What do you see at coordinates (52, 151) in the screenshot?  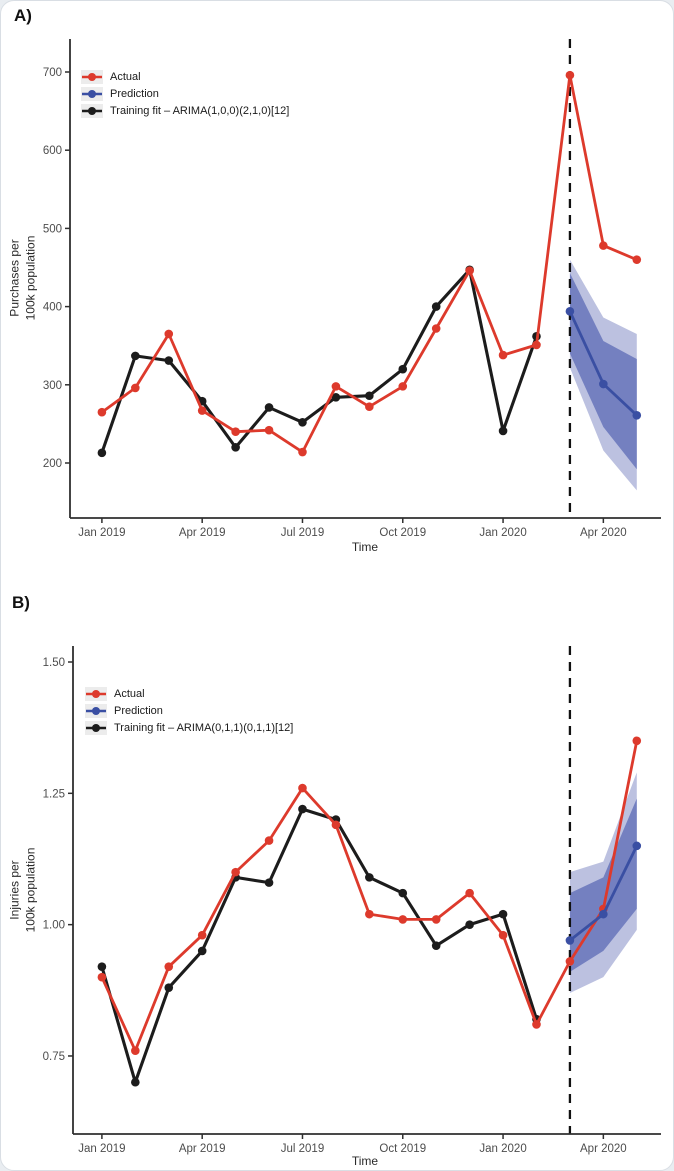 I see `y-tick-label: 600` at bounding box center [52, 151].